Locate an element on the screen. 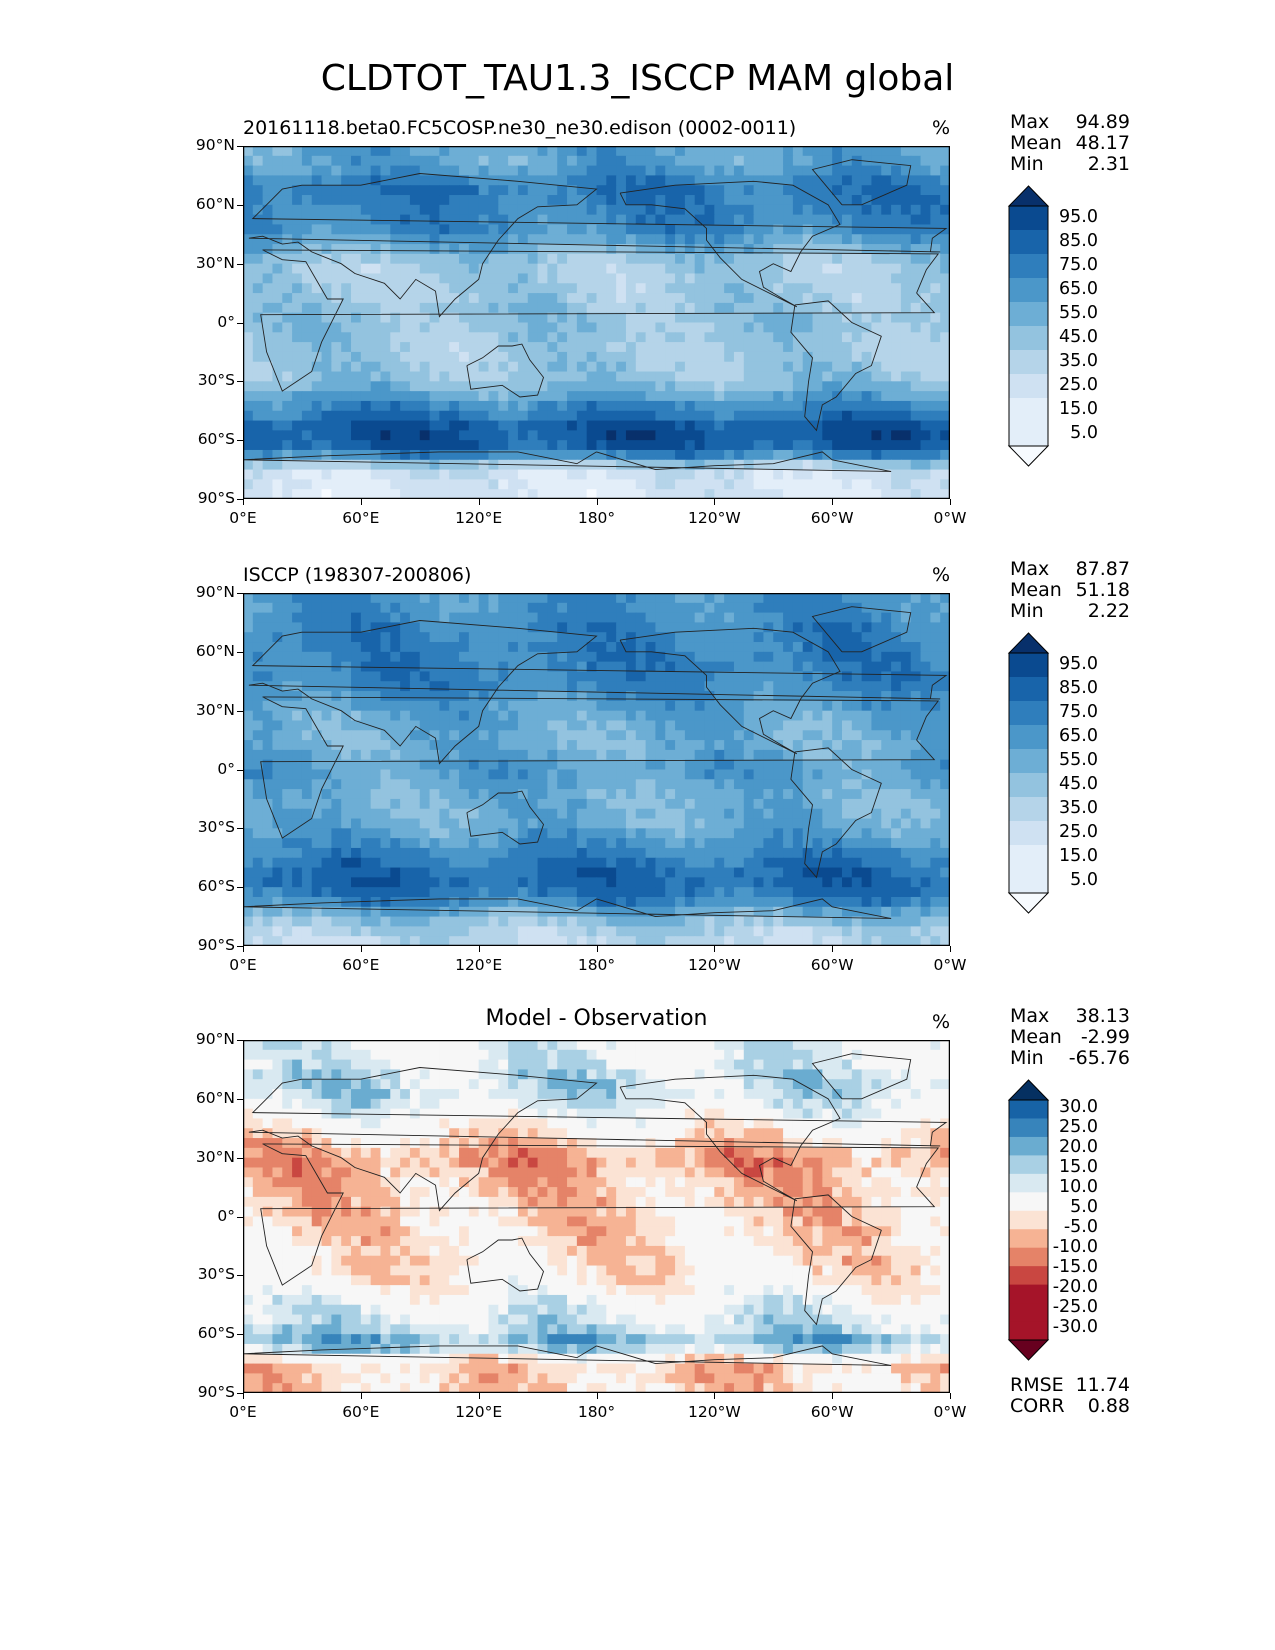  panel3-lat-tick-label: 90°S is located at coordinates (216, 1392).